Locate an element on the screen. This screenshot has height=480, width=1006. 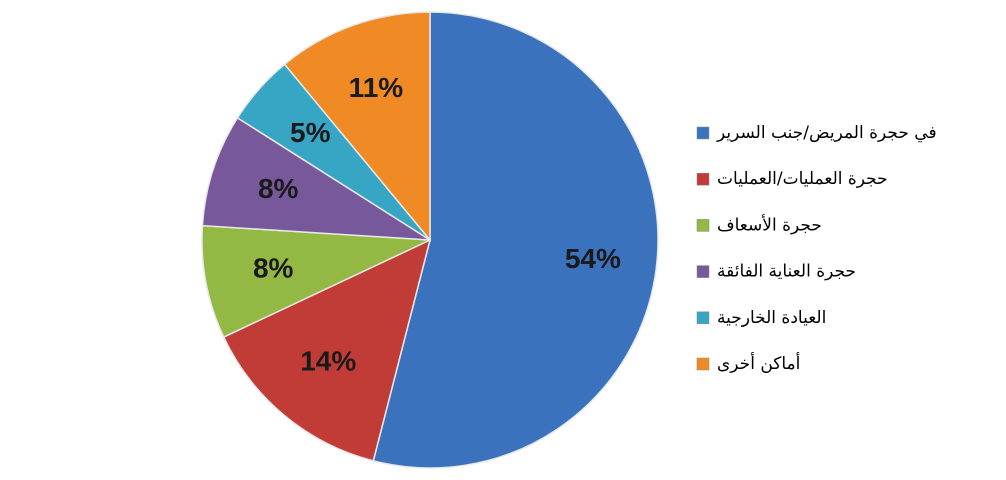
legend-label: حجرة العناية الفائقة is located at coordinates (786, 272).